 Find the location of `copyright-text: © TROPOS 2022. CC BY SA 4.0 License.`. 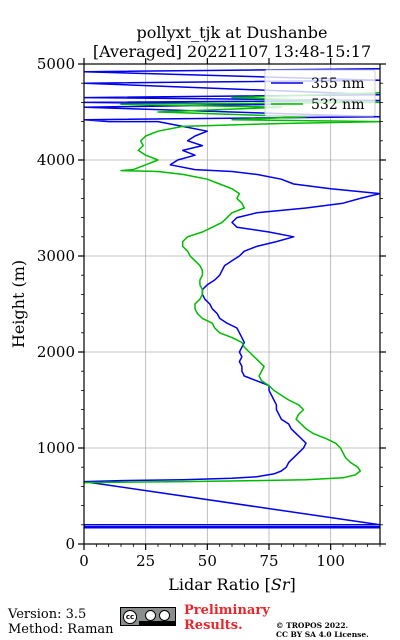

copyright-text: © TROPOS 2022. CC BY SA 4.0 License. is located at coordinates (322, 630).